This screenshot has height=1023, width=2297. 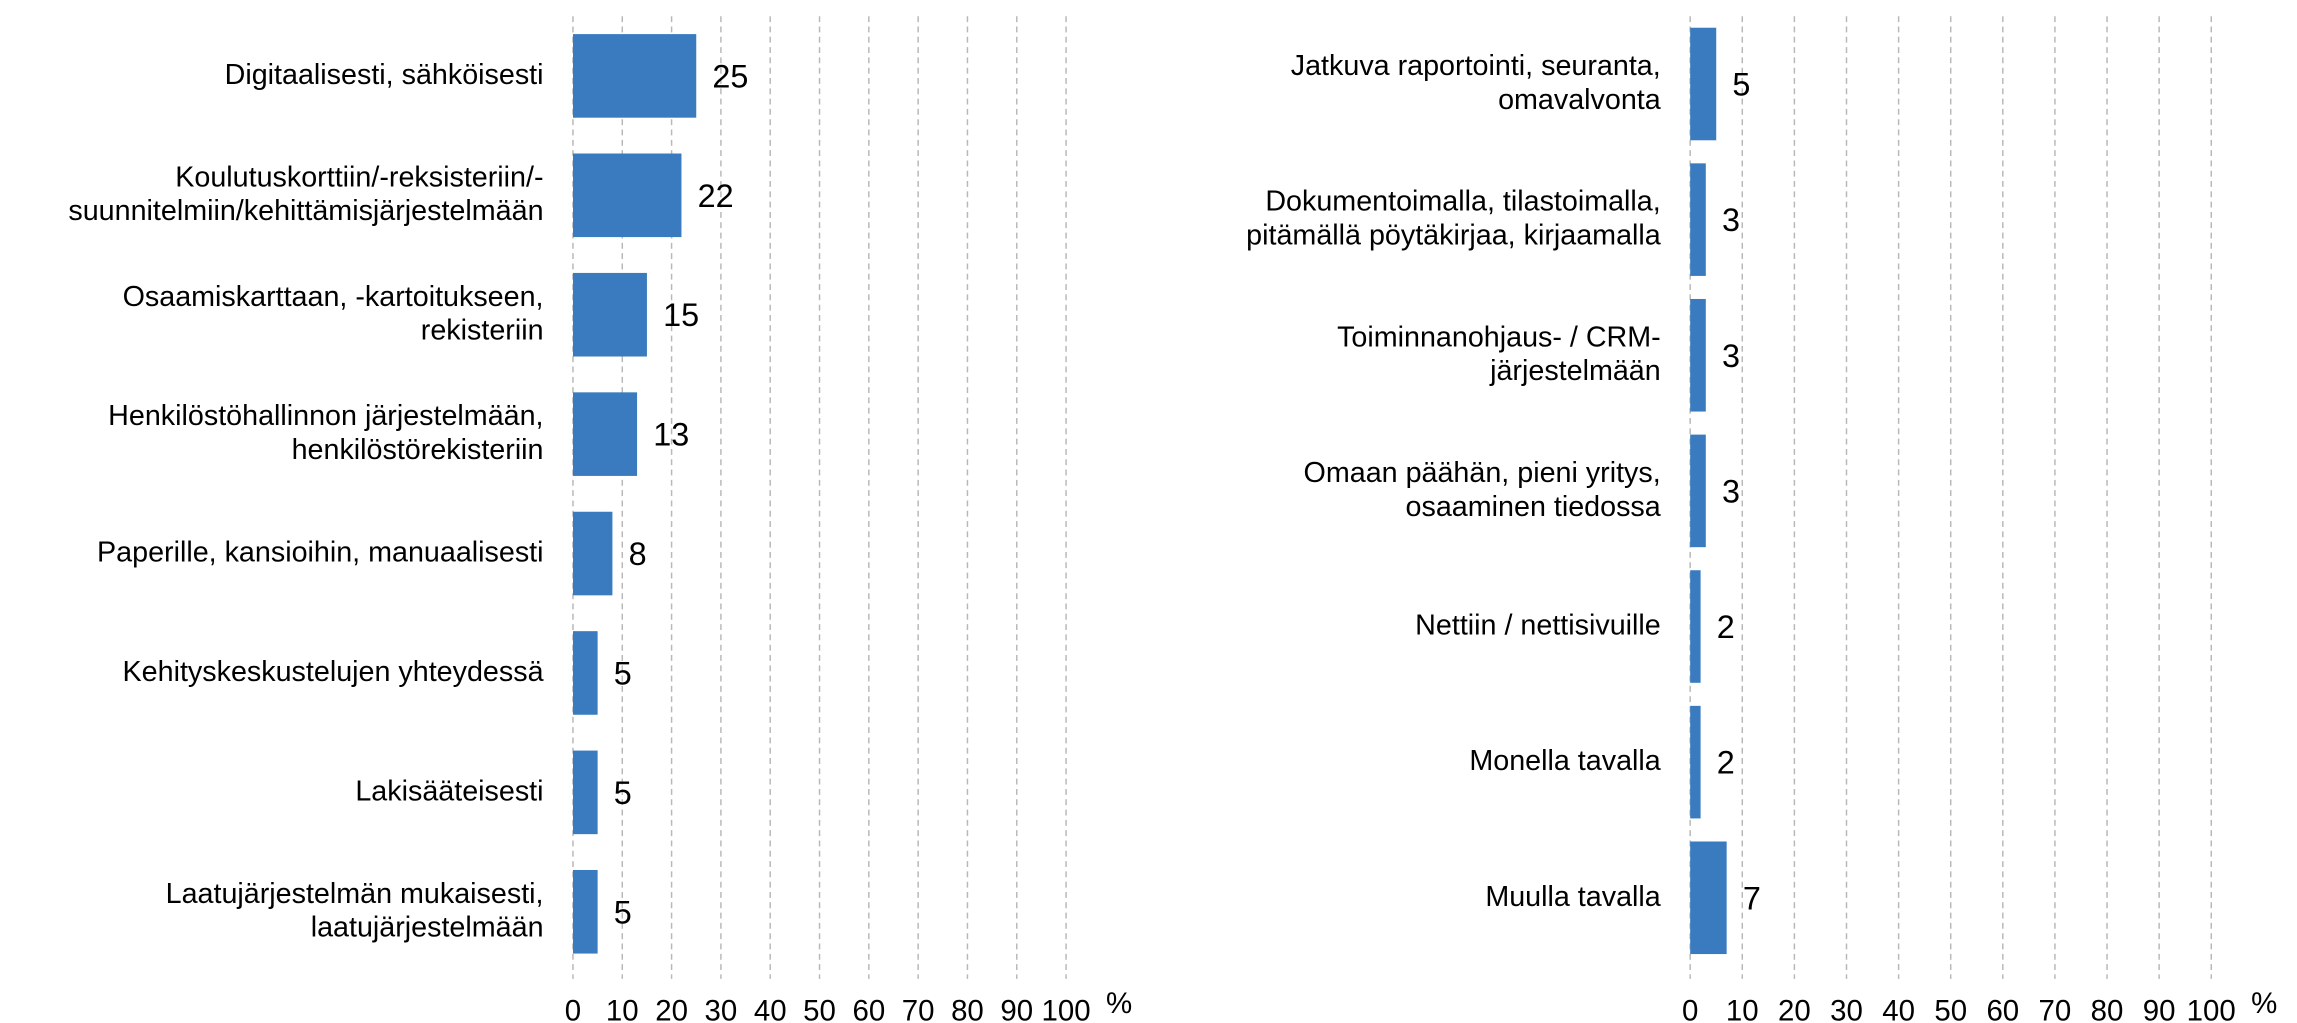 I want to click on category-label-line: Koulutuskorttiin/-reksisteriin/-, so click(x=359, y=177).